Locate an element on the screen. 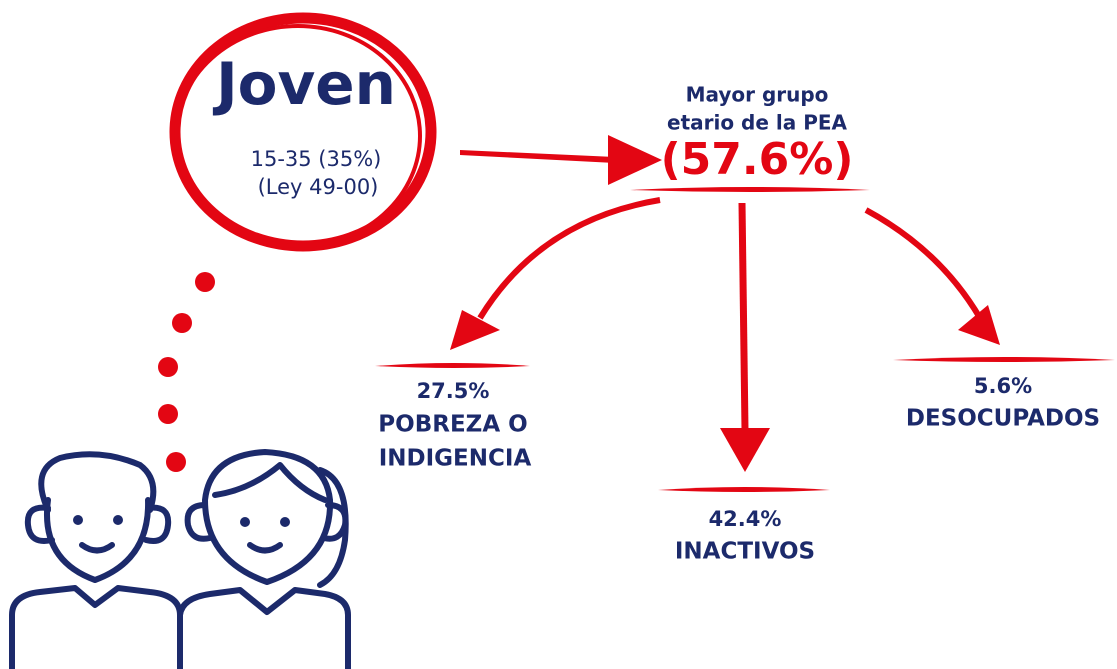 This screenshot has width=1117, height=669. subtitle-line: 15-35 (35%) is located at coordinates (316, 159).